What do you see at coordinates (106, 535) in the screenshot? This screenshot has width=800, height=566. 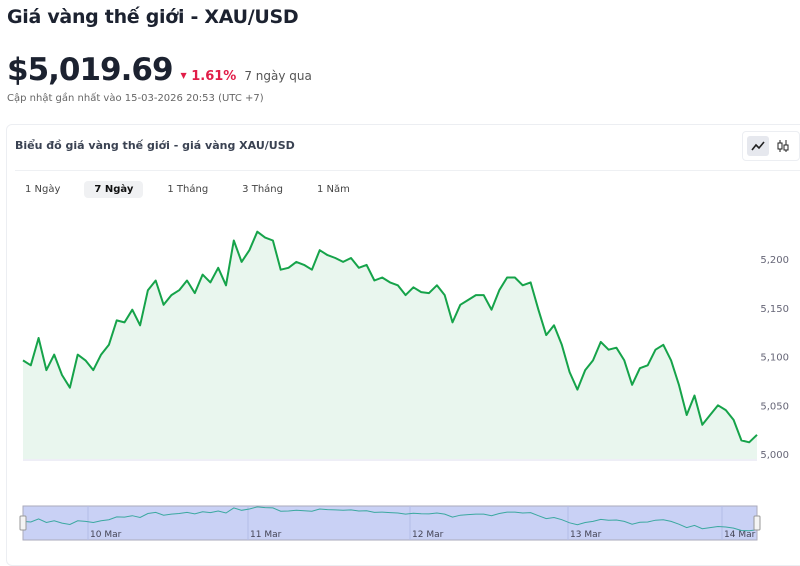 I see `navigator-date-label: 10 Mar` at bounding box center [106, 535].